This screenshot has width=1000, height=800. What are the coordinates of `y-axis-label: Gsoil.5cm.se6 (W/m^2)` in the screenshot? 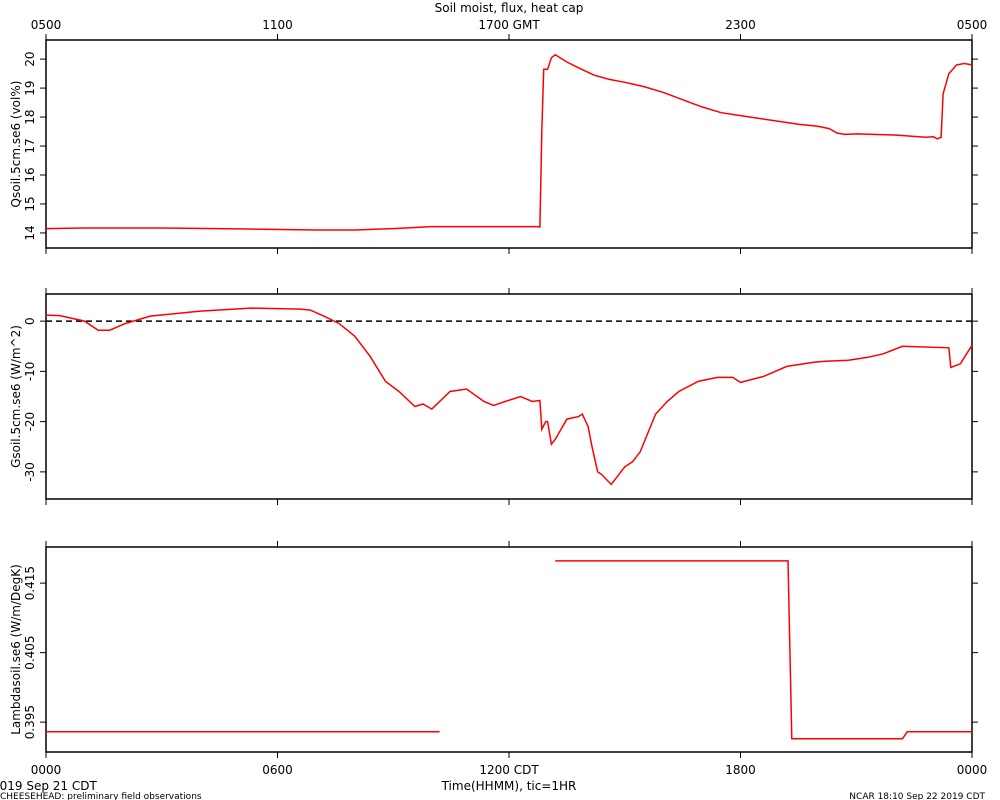 It's located at (16, 396).